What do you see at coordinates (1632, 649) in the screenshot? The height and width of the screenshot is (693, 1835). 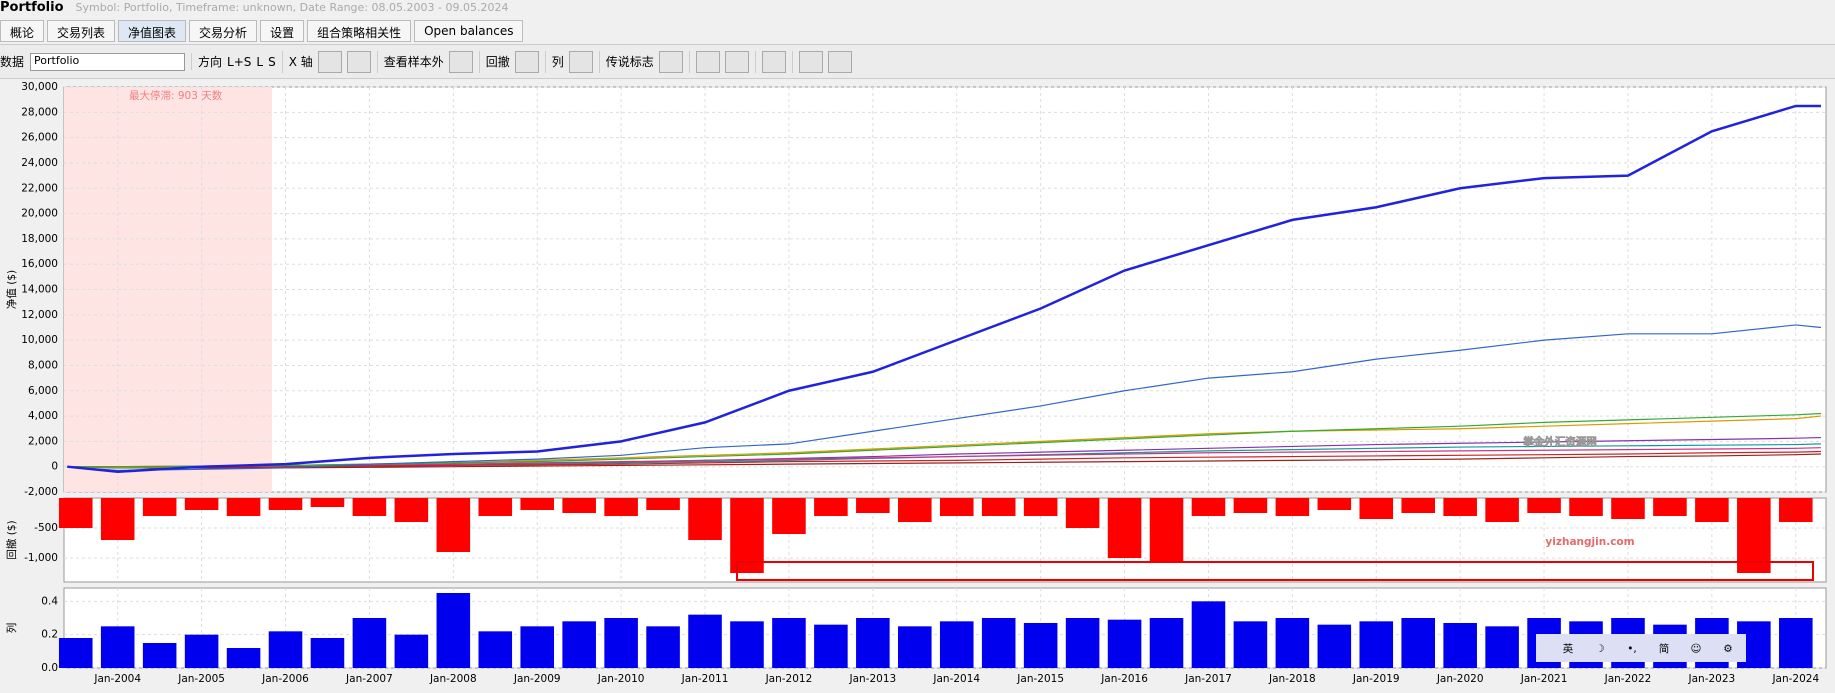 I see `ime-item: •,` at bounding box center [1632, 649].